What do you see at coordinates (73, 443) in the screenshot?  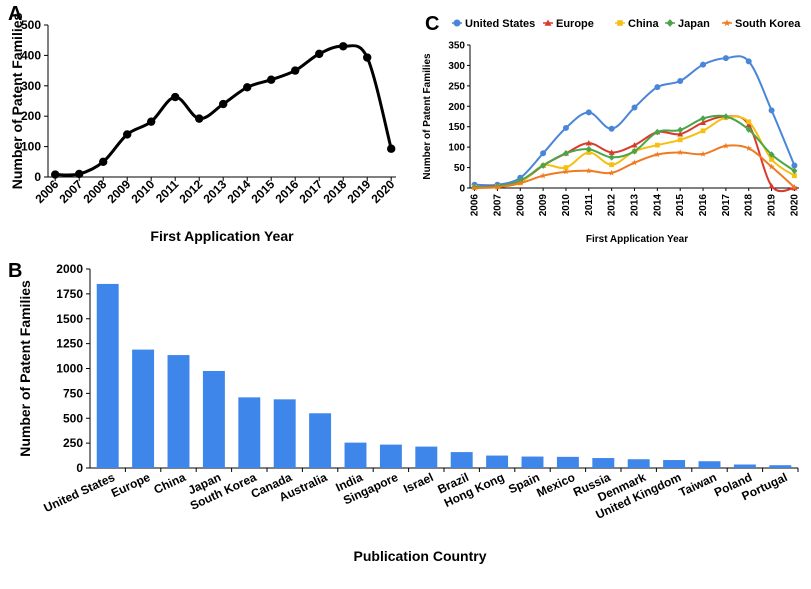 I see `y-tick-label: 250` at bounding box center [73, 443].